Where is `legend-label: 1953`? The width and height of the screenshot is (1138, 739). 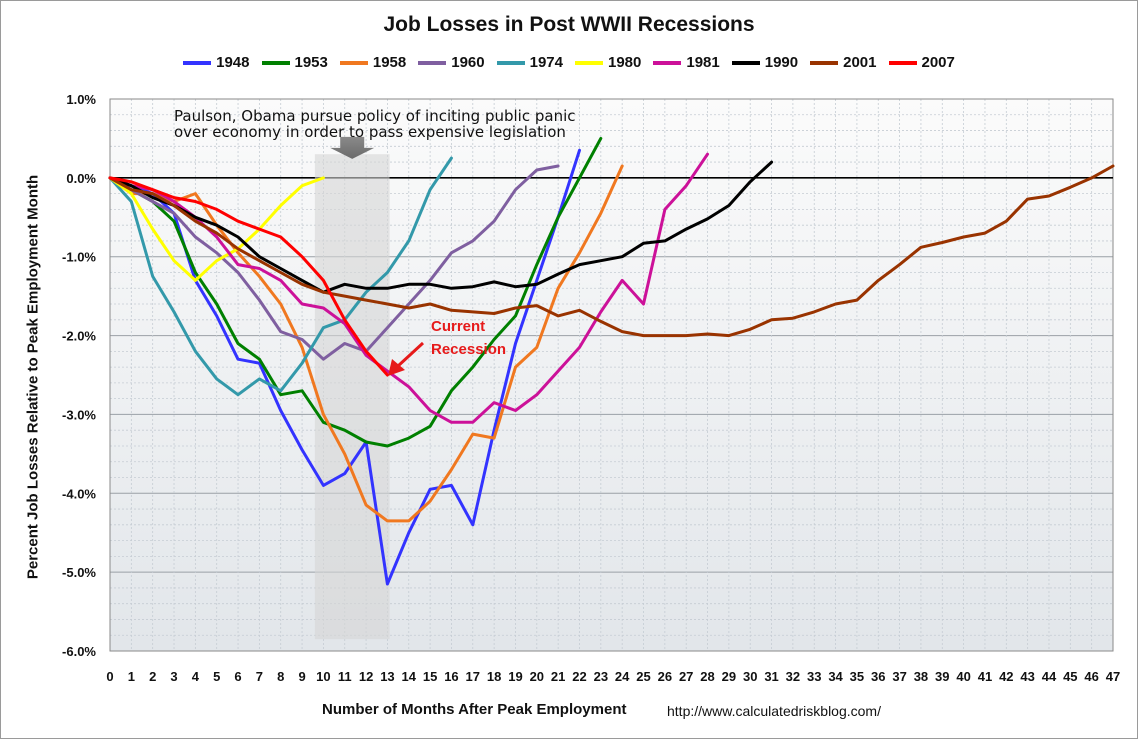 legend-label: 1953 is located at coordinates (311, 62).